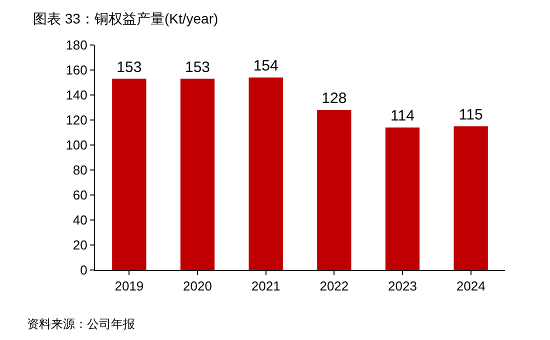  I want to click on y-tick-label: 60, so click(80, 195).